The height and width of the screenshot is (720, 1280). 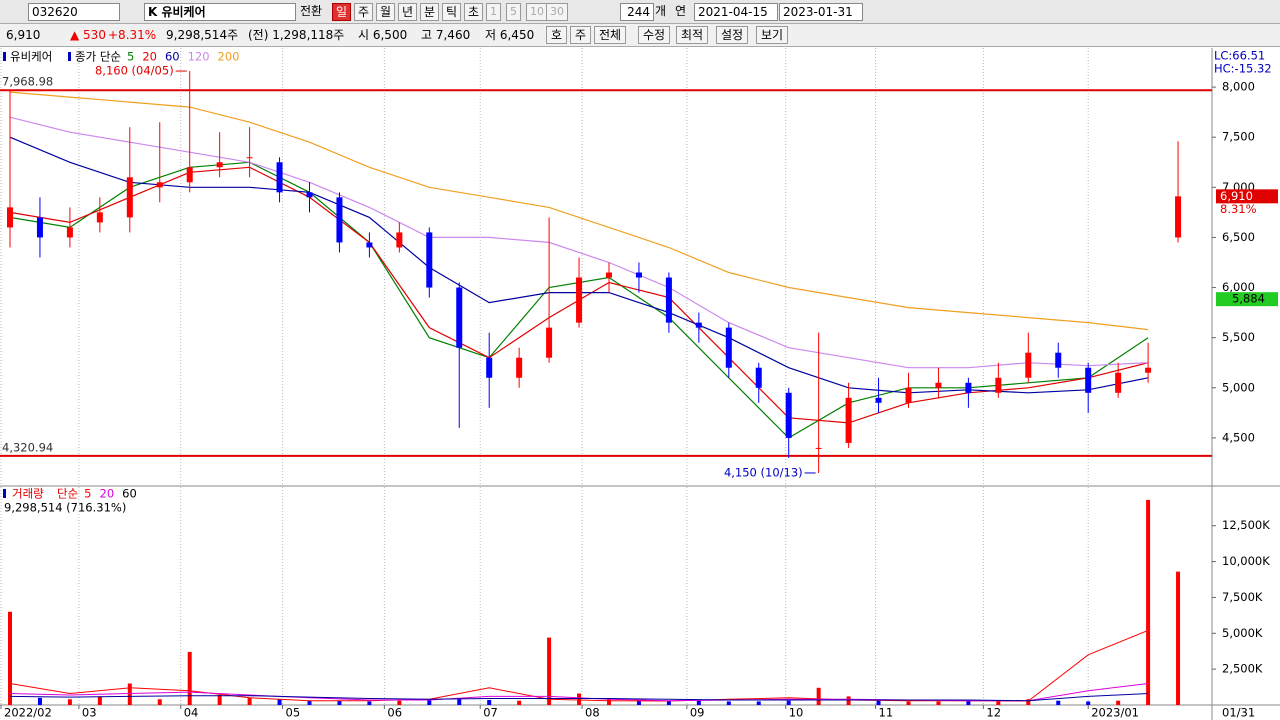 I want to click on info-button: 보기, so click(x=772, y=35).